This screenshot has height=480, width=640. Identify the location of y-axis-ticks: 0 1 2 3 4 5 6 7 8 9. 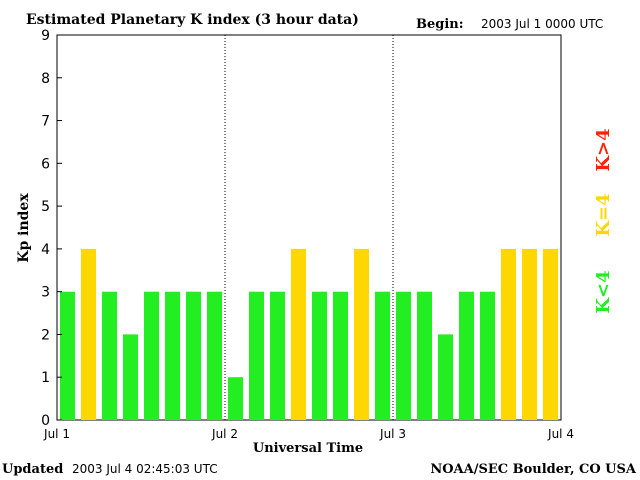
(51, 228).